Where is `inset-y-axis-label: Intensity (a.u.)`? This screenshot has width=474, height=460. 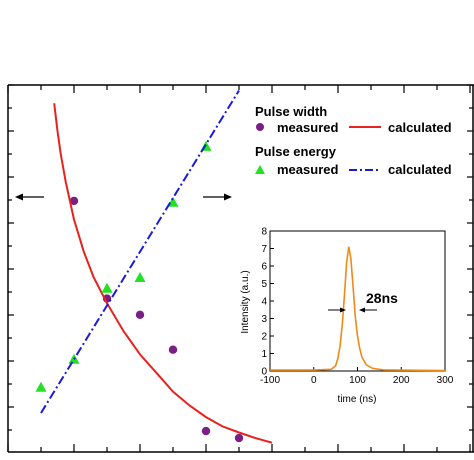
inset-y-axis-label: Intensity (a.u.) is located at coordinates (245, 301).